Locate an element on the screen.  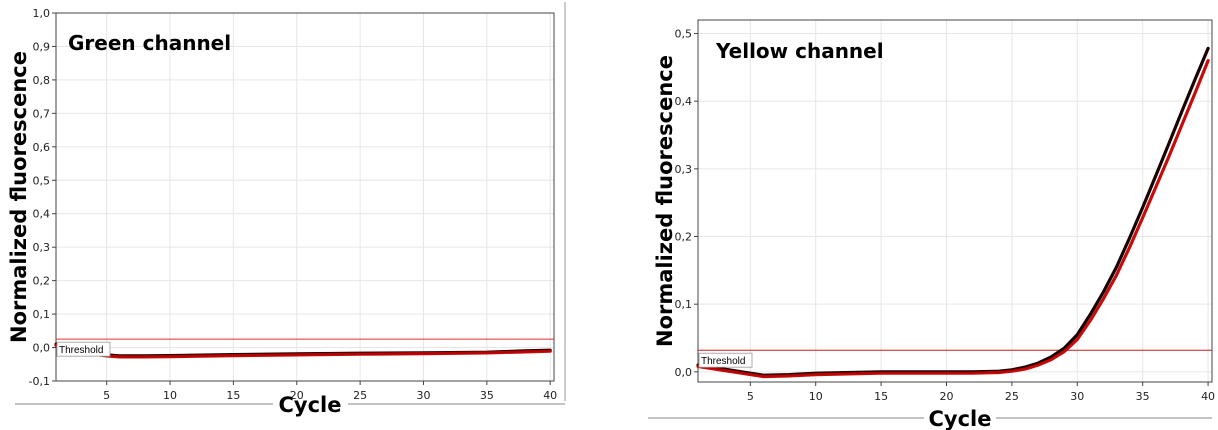
panel-title: Green channel is located at coordinates (149, 43).